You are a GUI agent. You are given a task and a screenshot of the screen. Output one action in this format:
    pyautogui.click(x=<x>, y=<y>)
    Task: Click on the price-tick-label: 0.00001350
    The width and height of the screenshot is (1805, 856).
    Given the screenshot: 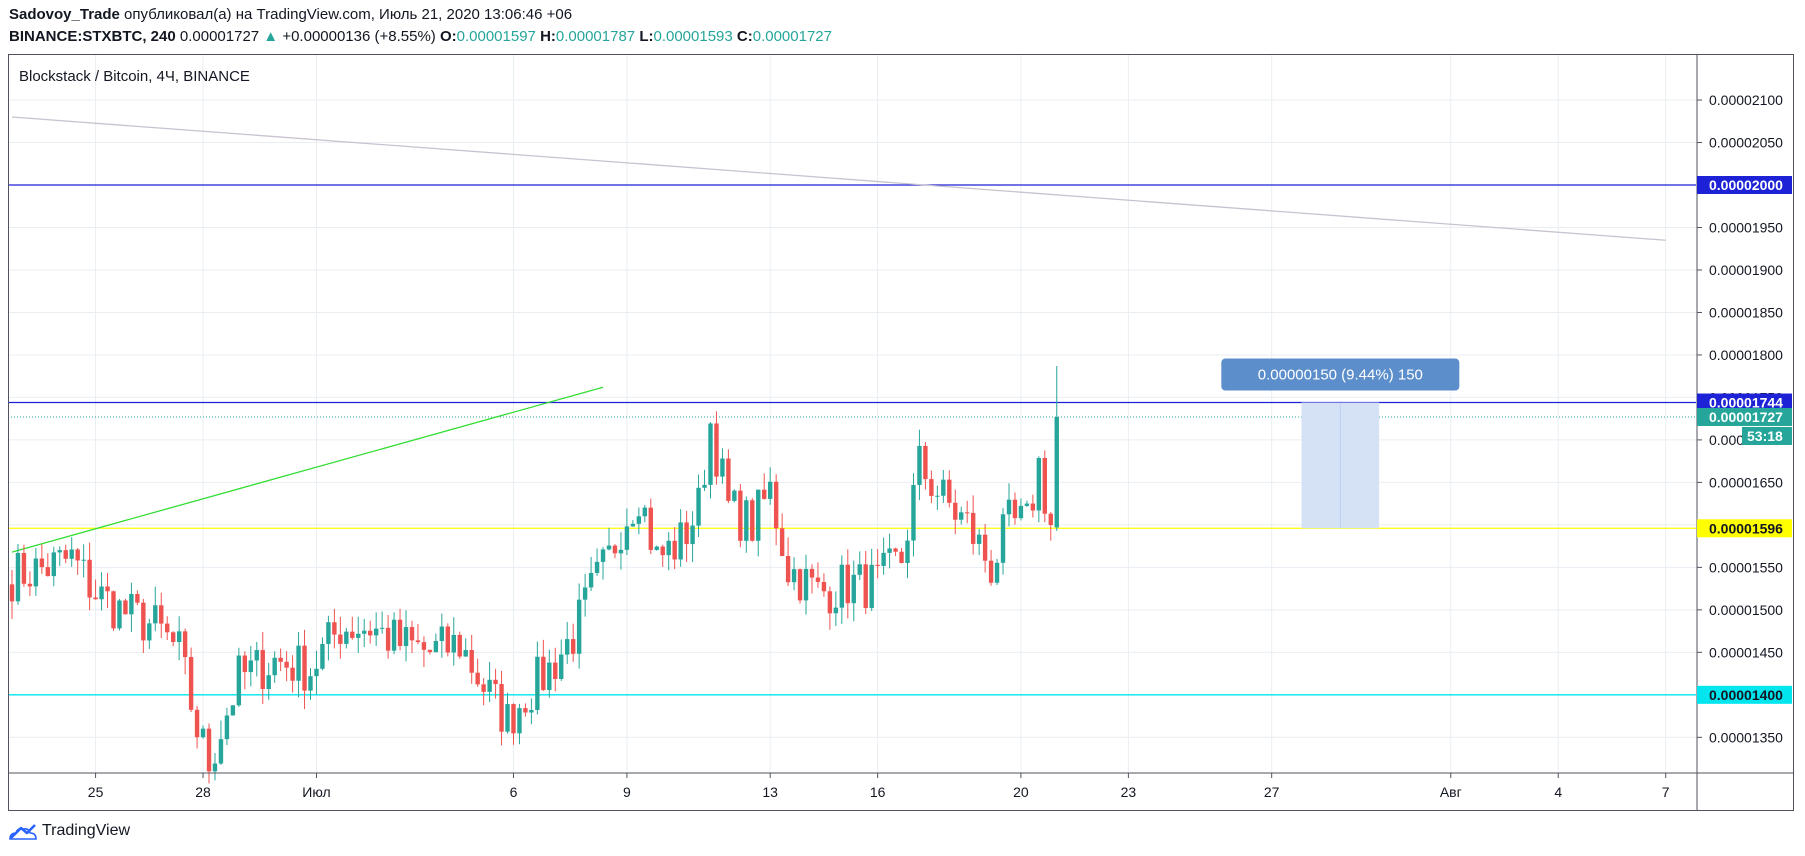 What is the action you would take?
    pyautogui.click(x=1746, y=737)
    